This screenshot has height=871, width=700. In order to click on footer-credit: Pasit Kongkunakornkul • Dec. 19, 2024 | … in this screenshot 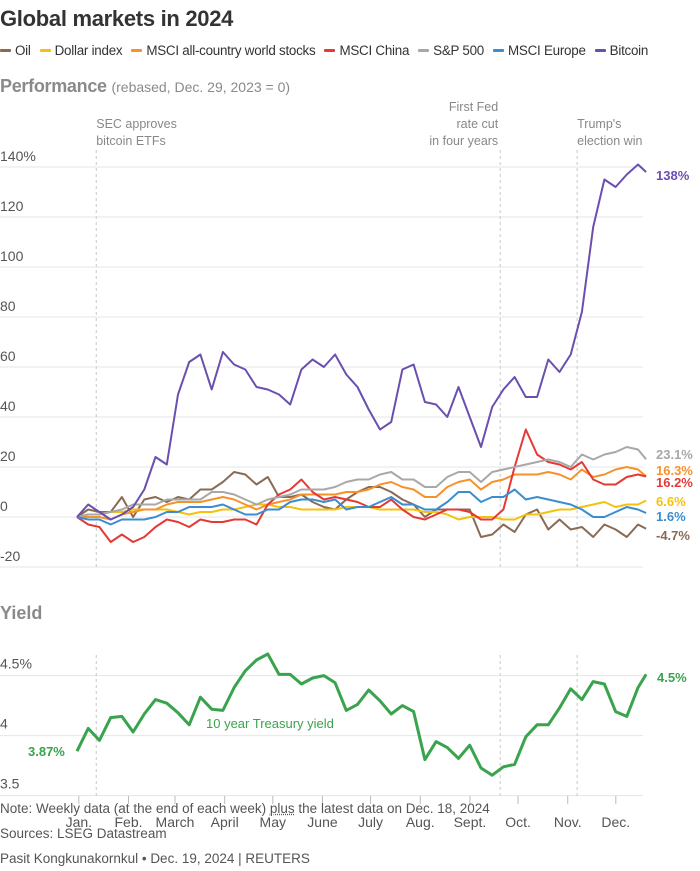, I will do `click(155, 858)`.